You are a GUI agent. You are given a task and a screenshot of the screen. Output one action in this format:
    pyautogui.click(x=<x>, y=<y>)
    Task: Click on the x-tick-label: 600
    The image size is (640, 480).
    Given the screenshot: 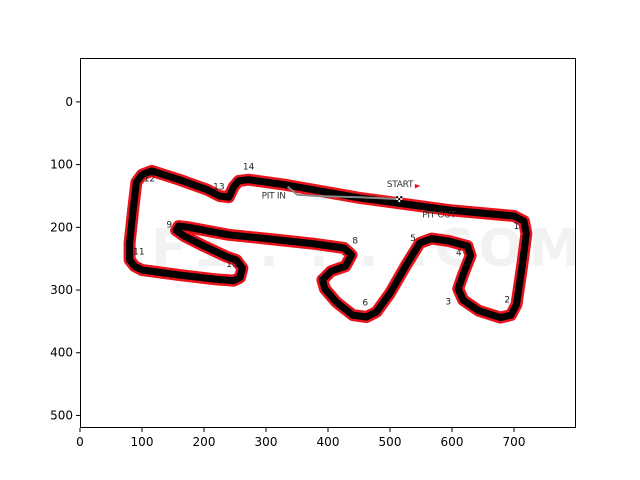 What is the action you would take?
    pyautogui.click(x=452, y=442)
    